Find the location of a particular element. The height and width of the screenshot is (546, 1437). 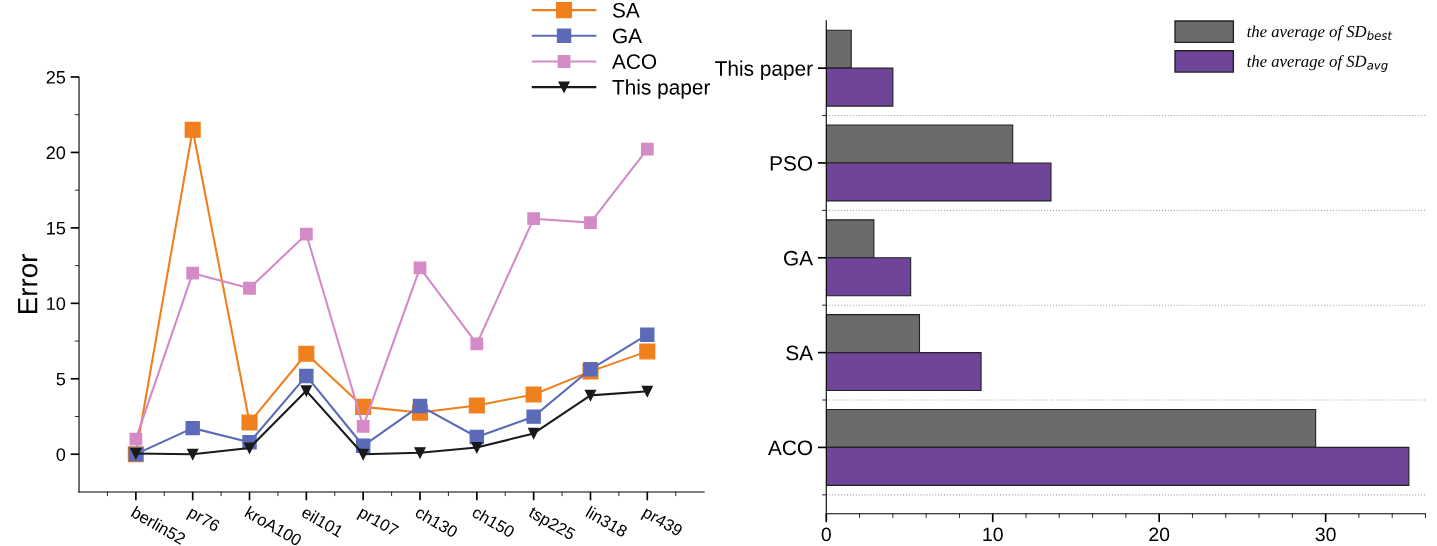

y-tick-label: 0 is located at coordinates (61, 454).